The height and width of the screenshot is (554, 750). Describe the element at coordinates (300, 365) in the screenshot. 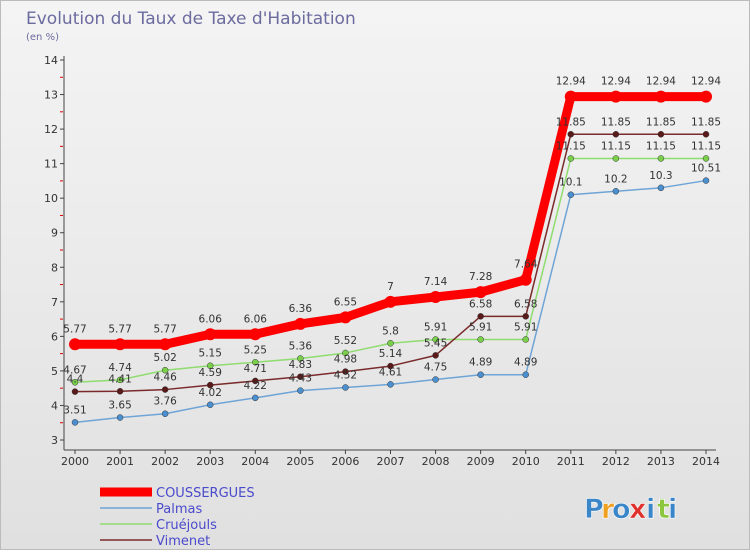

I see `data-label-vimenet: 4.83` at that location.